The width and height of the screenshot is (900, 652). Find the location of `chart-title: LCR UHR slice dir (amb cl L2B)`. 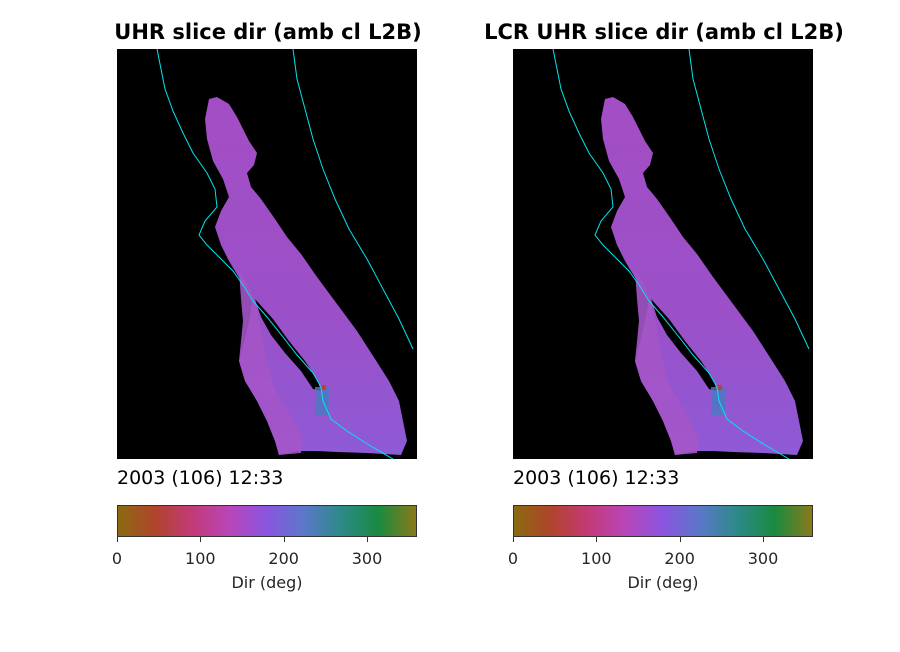

chart-title: LCR UHR slice dir (amb cl L2B) is located at coordinates (664, 32).